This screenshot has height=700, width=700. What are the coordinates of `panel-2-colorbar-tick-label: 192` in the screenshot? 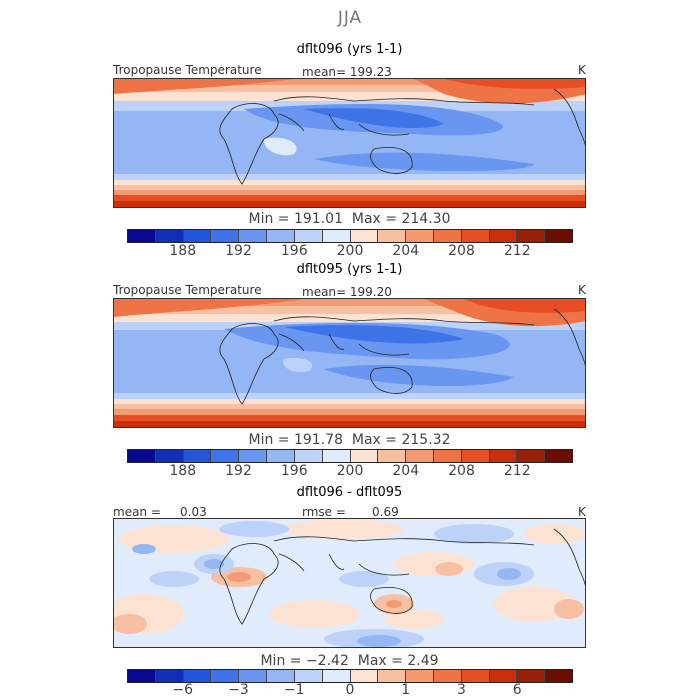 It's located at (238, 471).